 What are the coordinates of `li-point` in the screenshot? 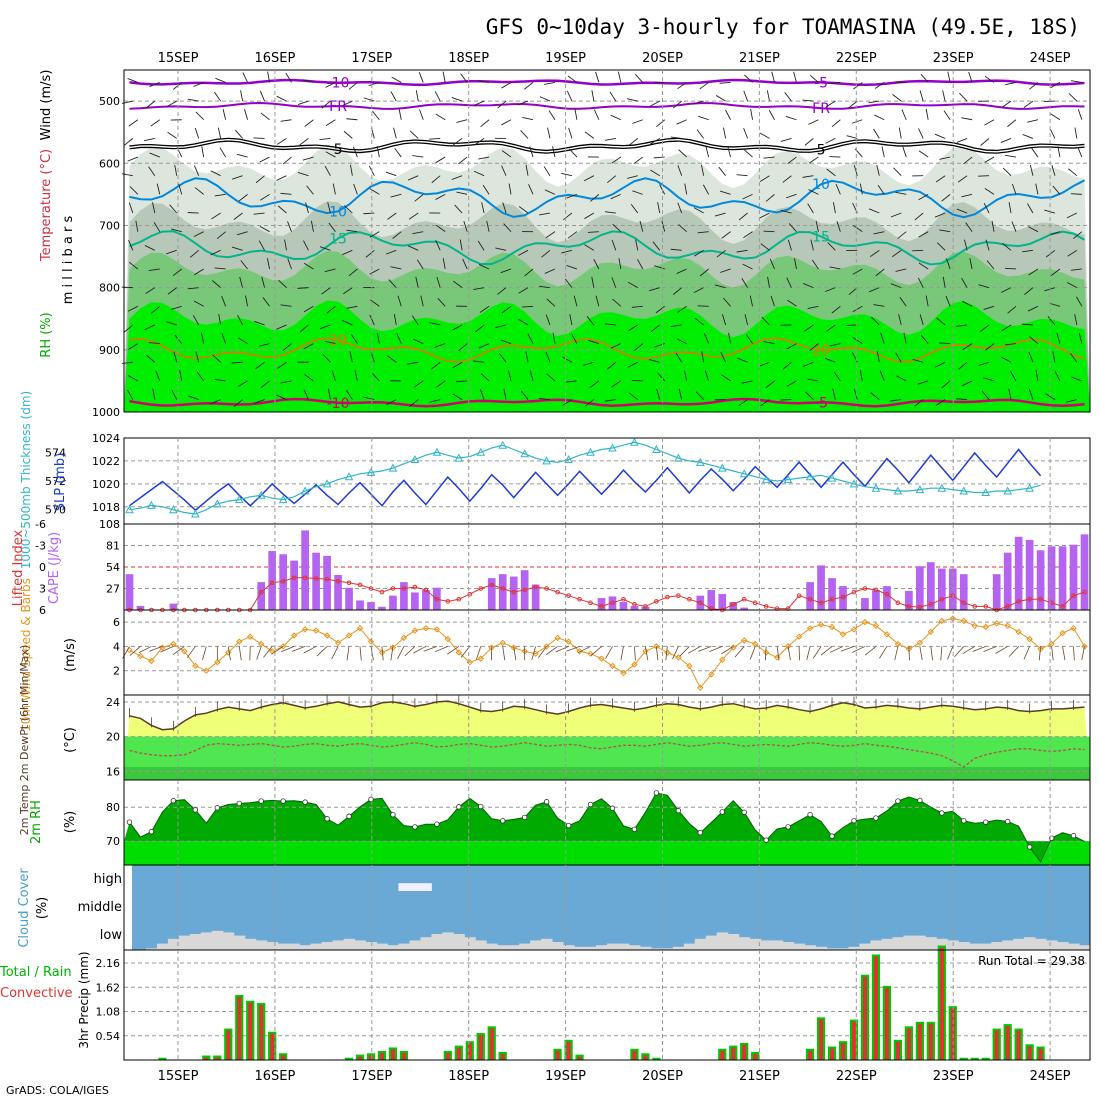 It's located at (590, 603).